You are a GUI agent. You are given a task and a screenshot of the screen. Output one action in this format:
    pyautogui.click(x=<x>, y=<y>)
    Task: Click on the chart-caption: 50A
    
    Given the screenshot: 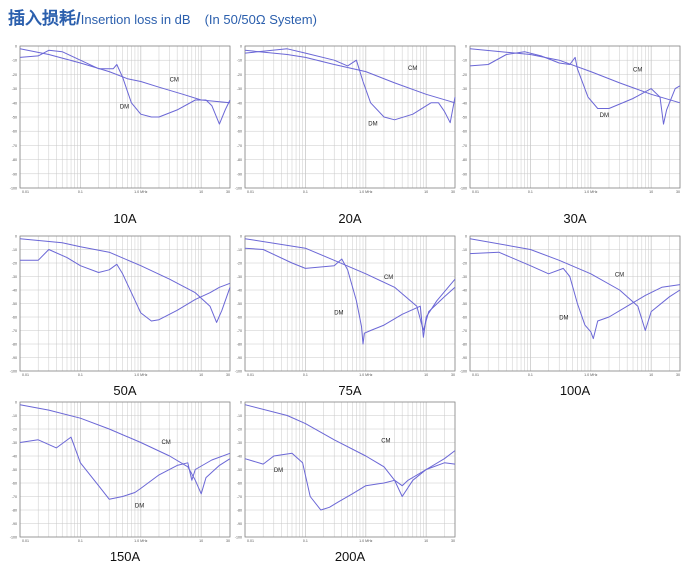 What is the action you would take?
    pyautogui.click(x=125, y=390)
    